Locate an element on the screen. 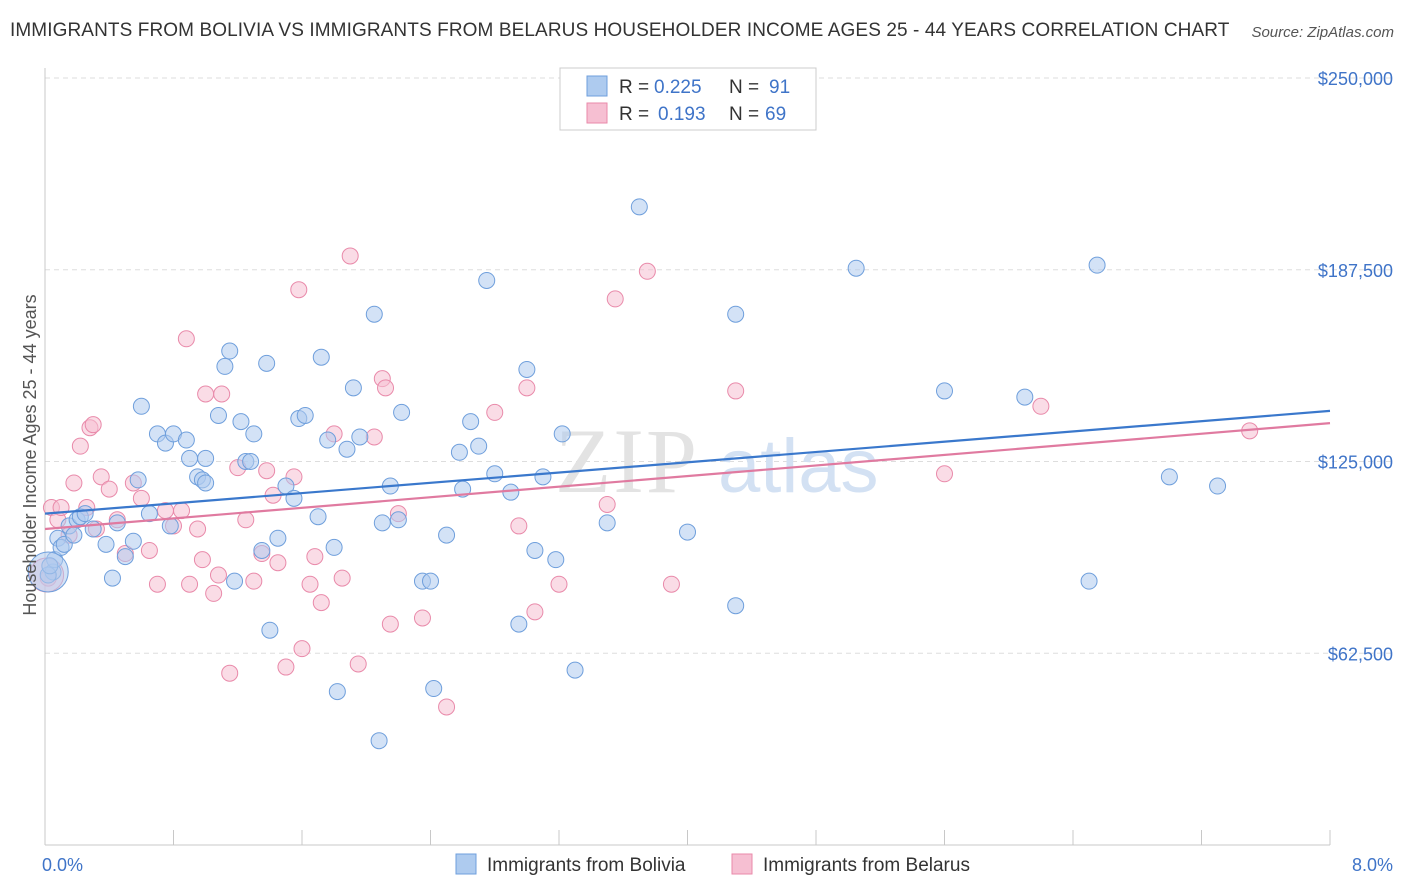 The width and height of the screenshot is (1406, 892). y-tick-label: $250,000 is located at coordinates (1355, 79).